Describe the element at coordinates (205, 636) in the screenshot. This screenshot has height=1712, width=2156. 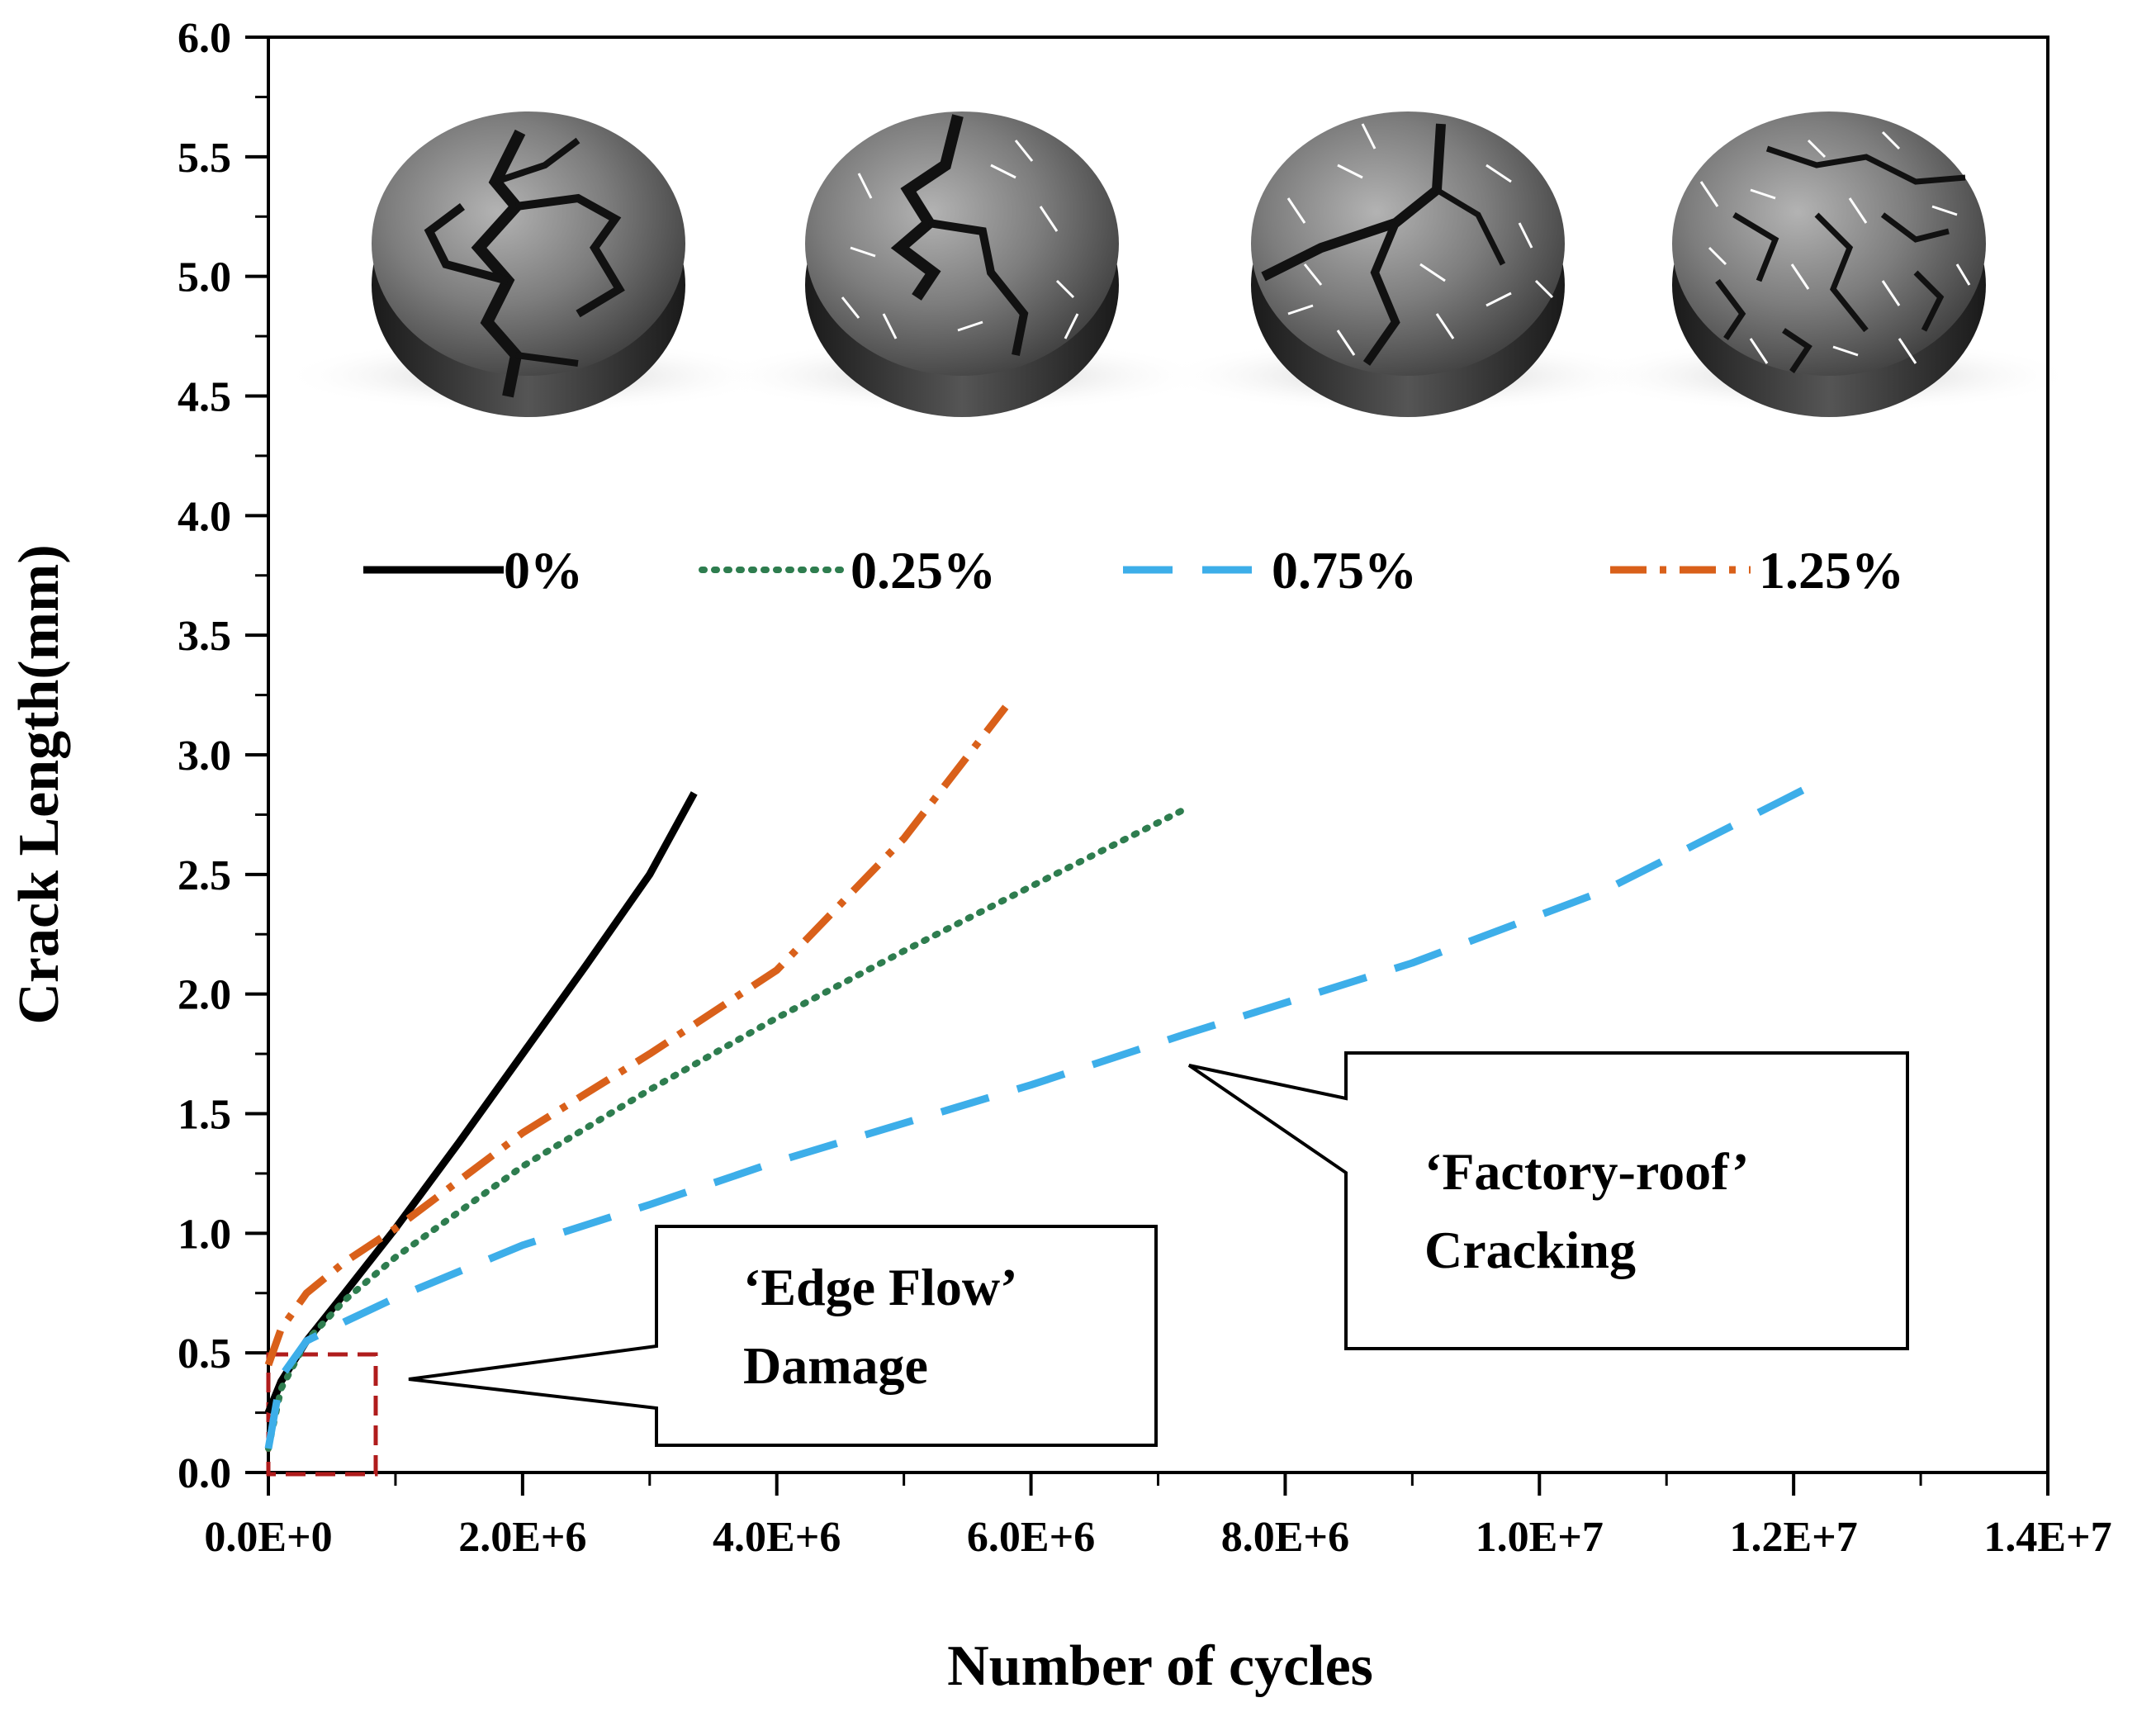
I see `y-tick-label: 3.5` at that location.